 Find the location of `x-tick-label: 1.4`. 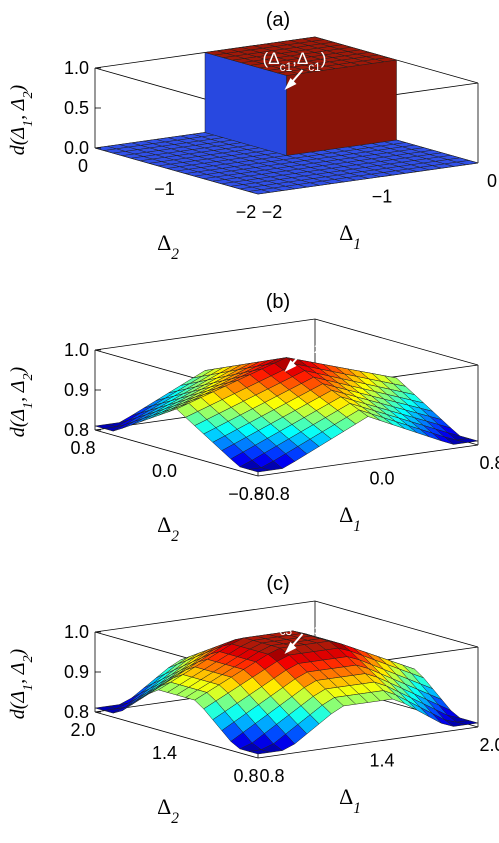

x-tick-label: 1.4 is located at coordinates (381, 761).